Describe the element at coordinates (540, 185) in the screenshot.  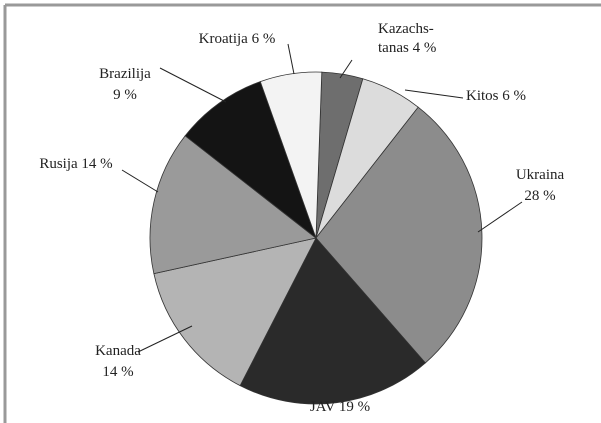
I see `slice-label: Ukraina 28 %` at that location.